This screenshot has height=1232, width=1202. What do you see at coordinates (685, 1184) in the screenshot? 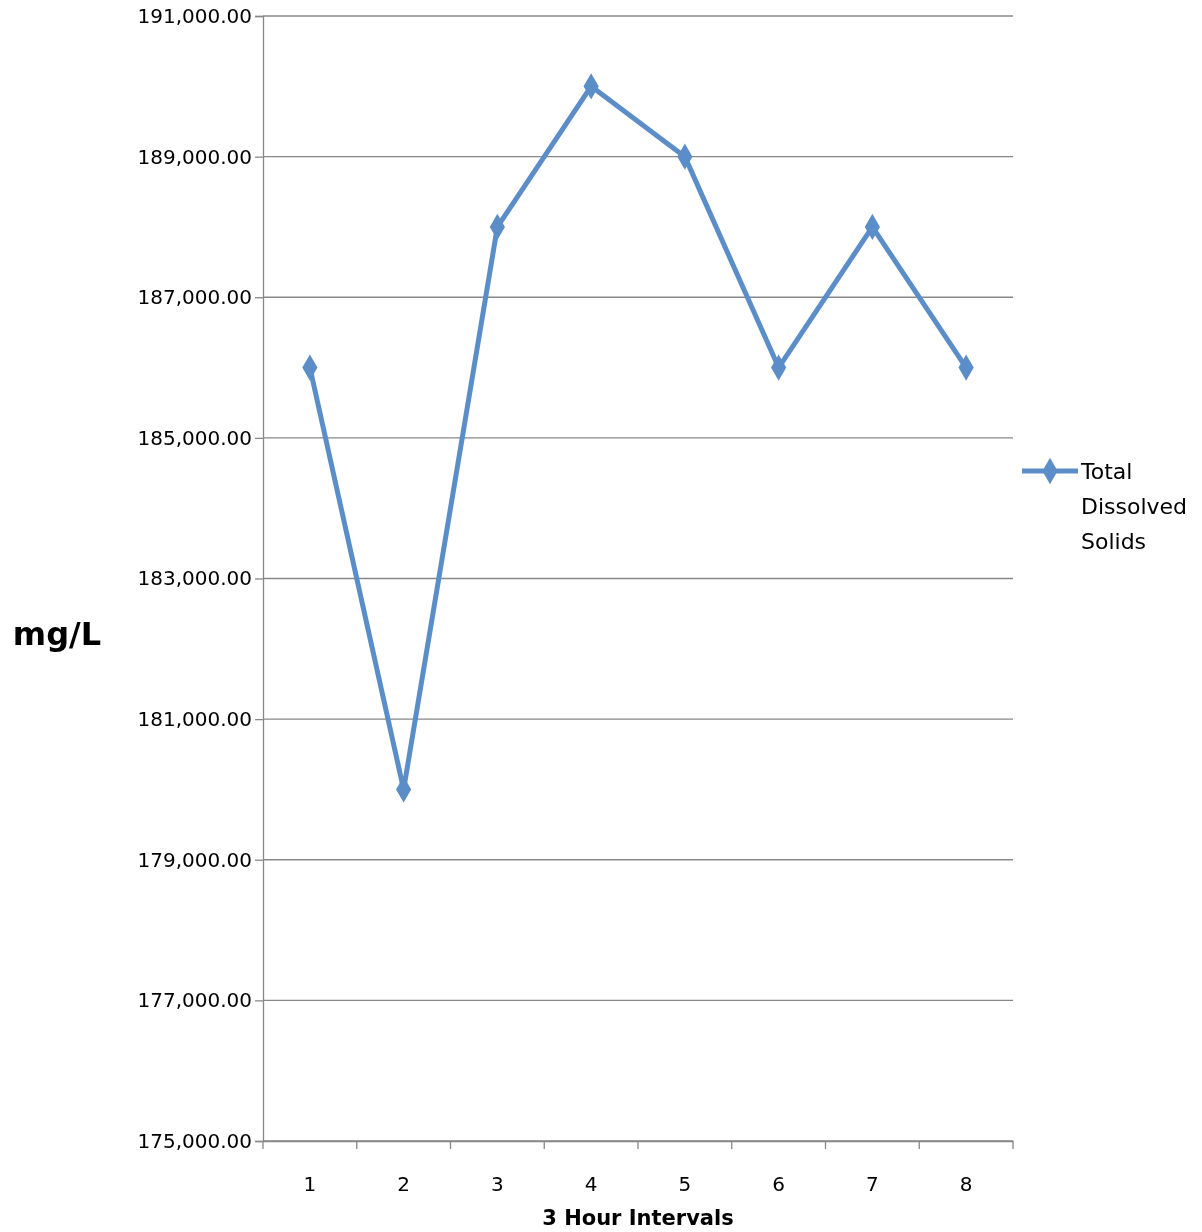
I see `x-tick-label: 5` at bounding box center [685, 1184].